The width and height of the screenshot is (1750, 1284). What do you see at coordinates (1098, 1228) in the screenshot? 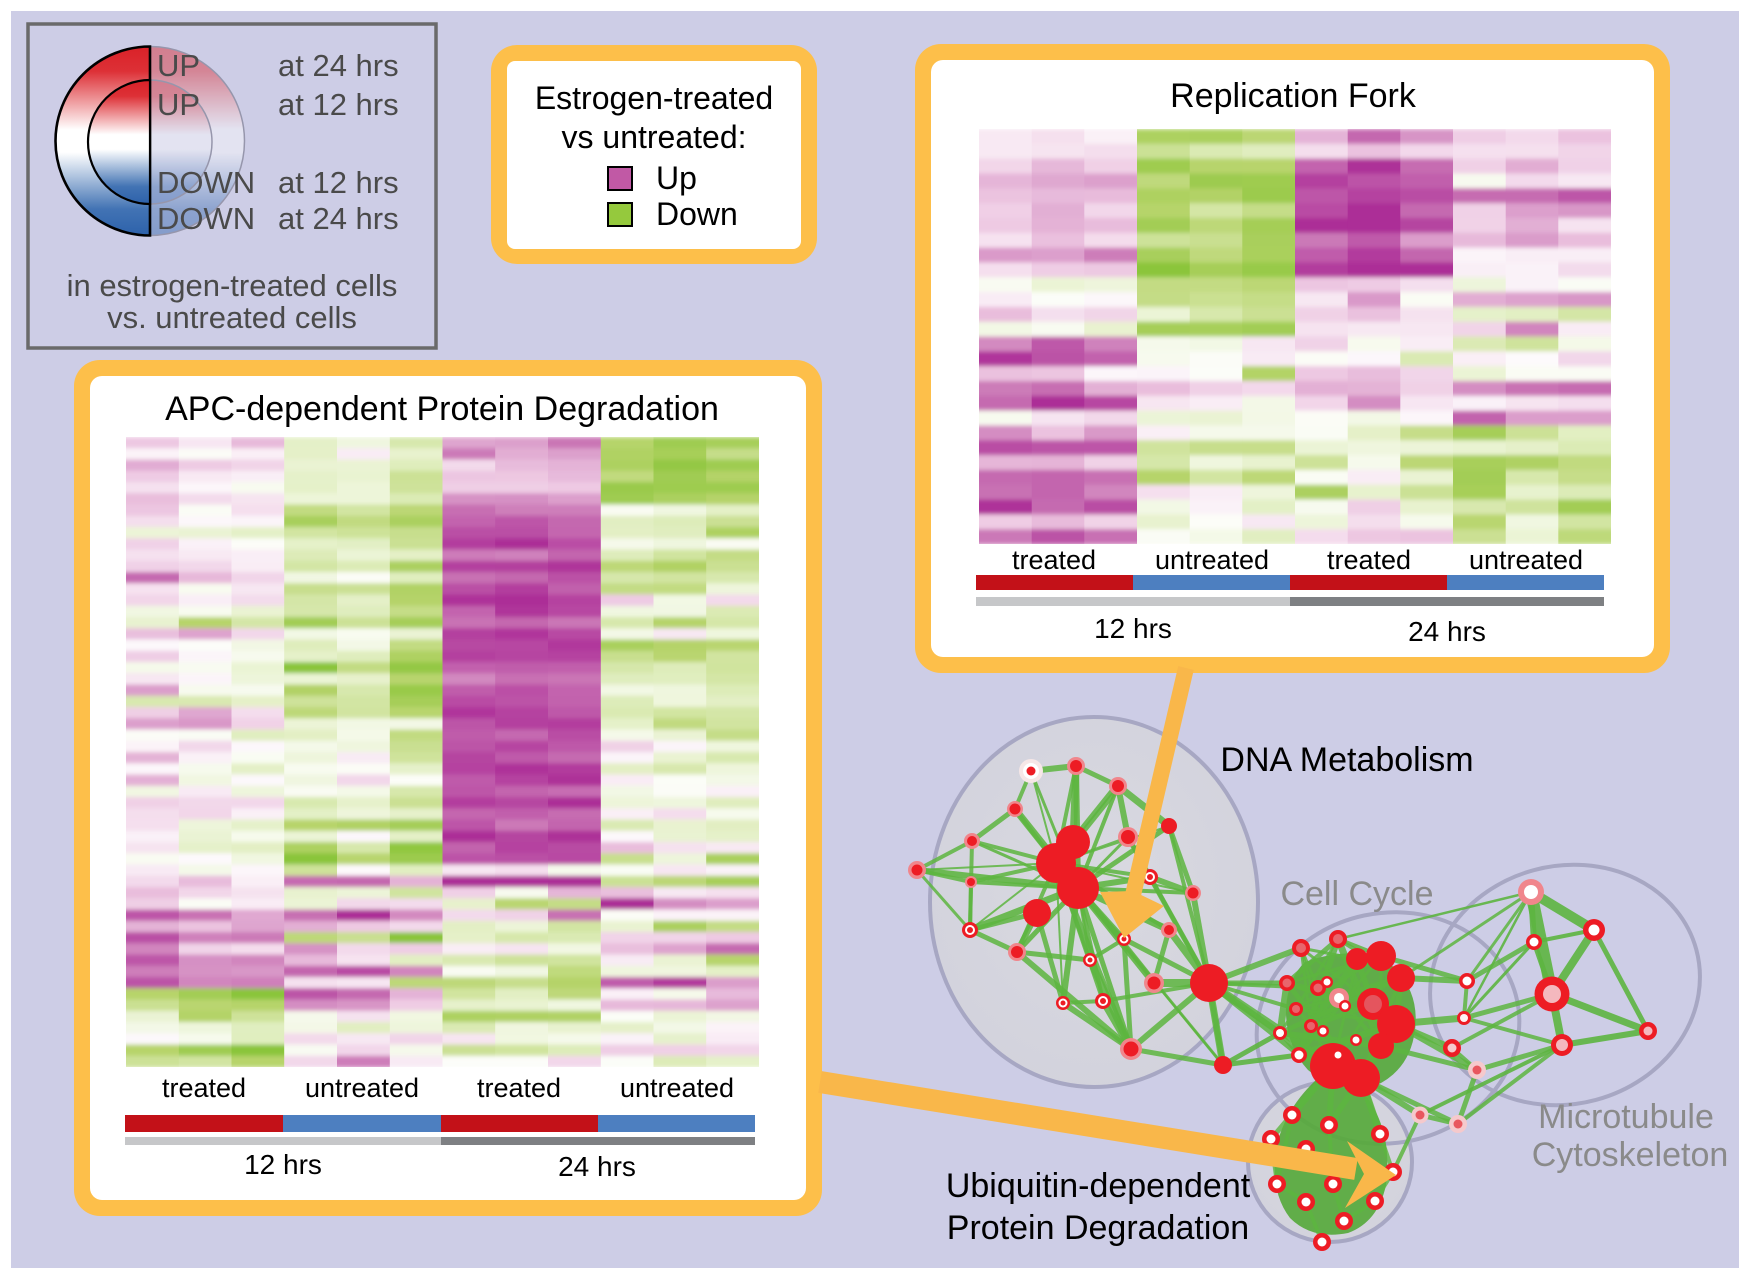
I see `svg-text: Protein Degradation` at bounding box center [1098, 1228].